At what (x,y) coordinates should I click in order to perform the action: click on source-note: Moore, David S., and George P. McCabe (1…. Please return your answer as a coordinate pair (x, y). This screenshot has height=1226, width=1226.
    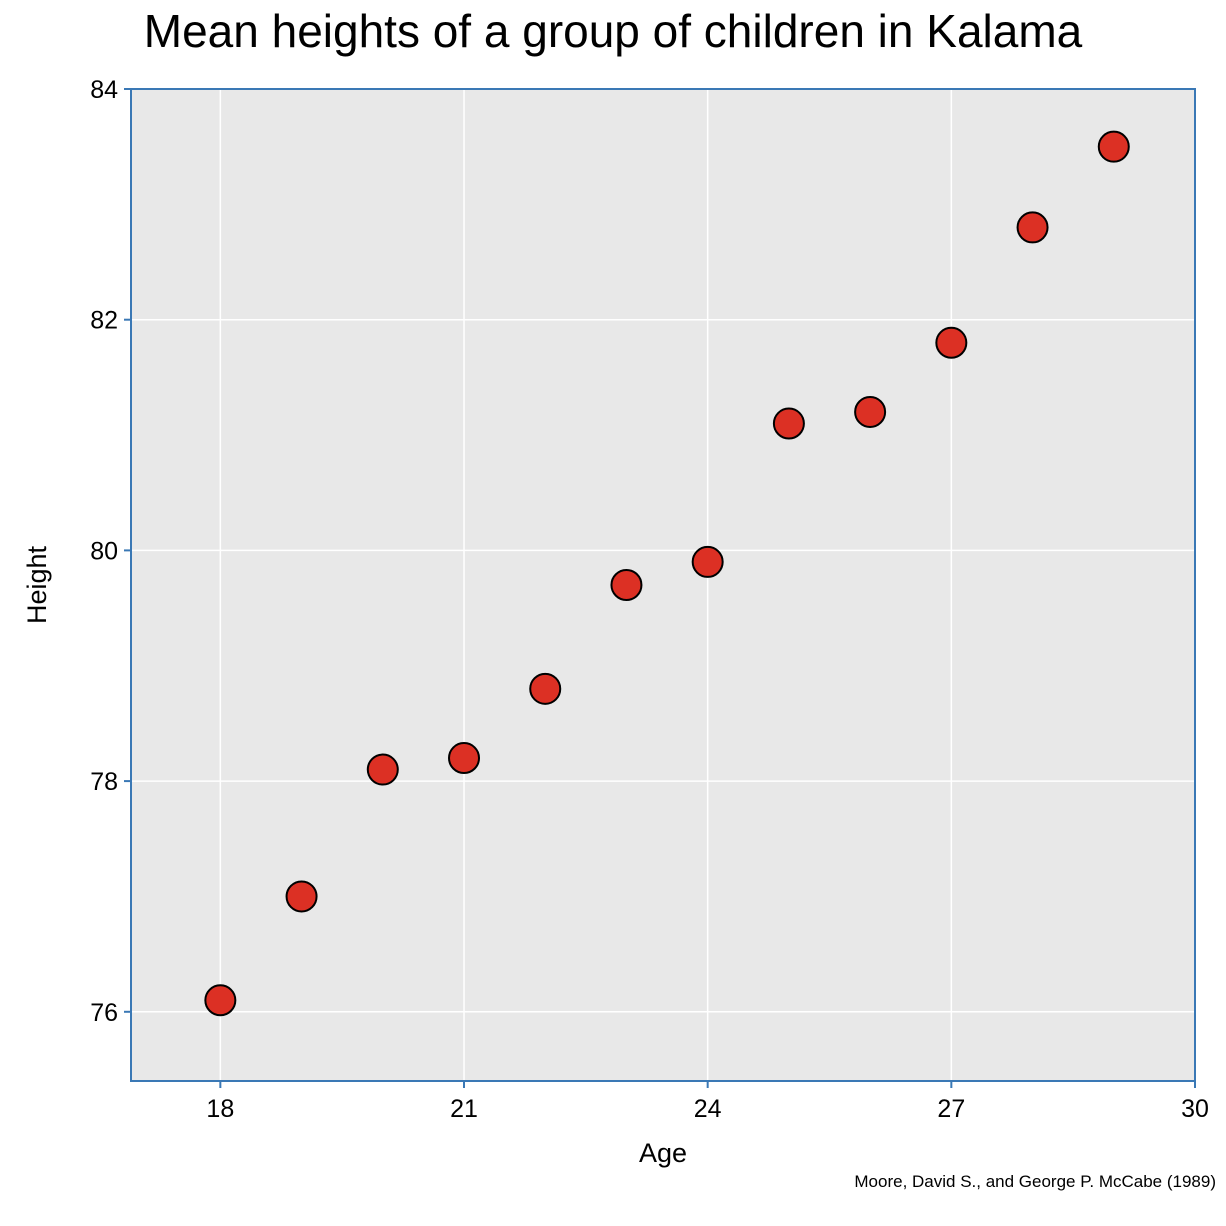
    Looking at the image, I should click on (1035, 1181).